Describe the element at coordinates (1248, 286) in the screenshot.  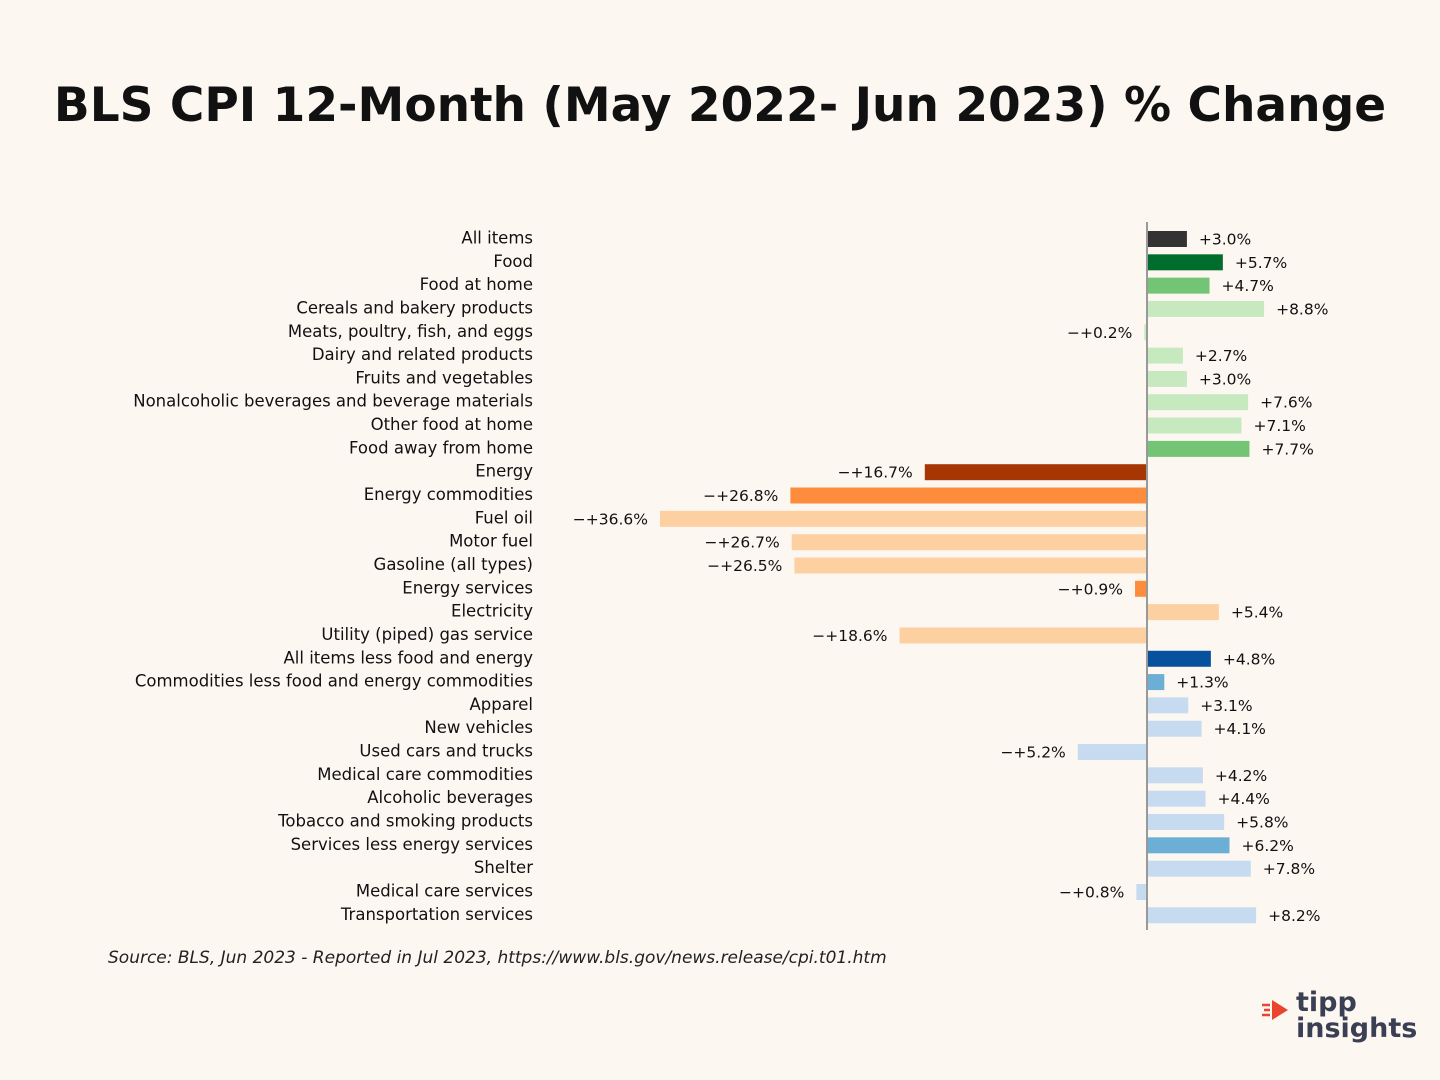
I see `value-label: +4.7%` at that location.